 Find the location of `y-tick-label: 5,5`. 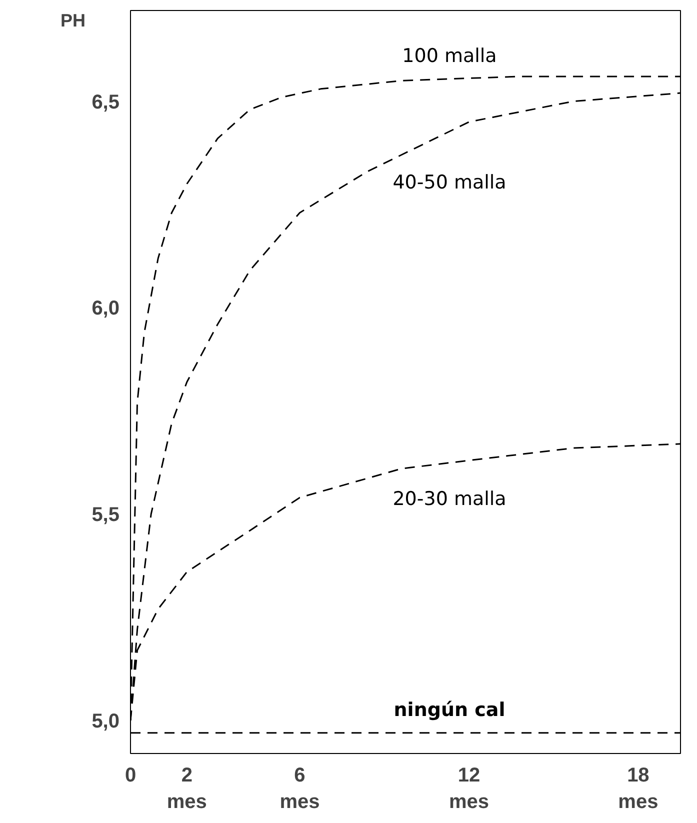

y-tick-label: 5,5 is located at coordinates (106, 515).